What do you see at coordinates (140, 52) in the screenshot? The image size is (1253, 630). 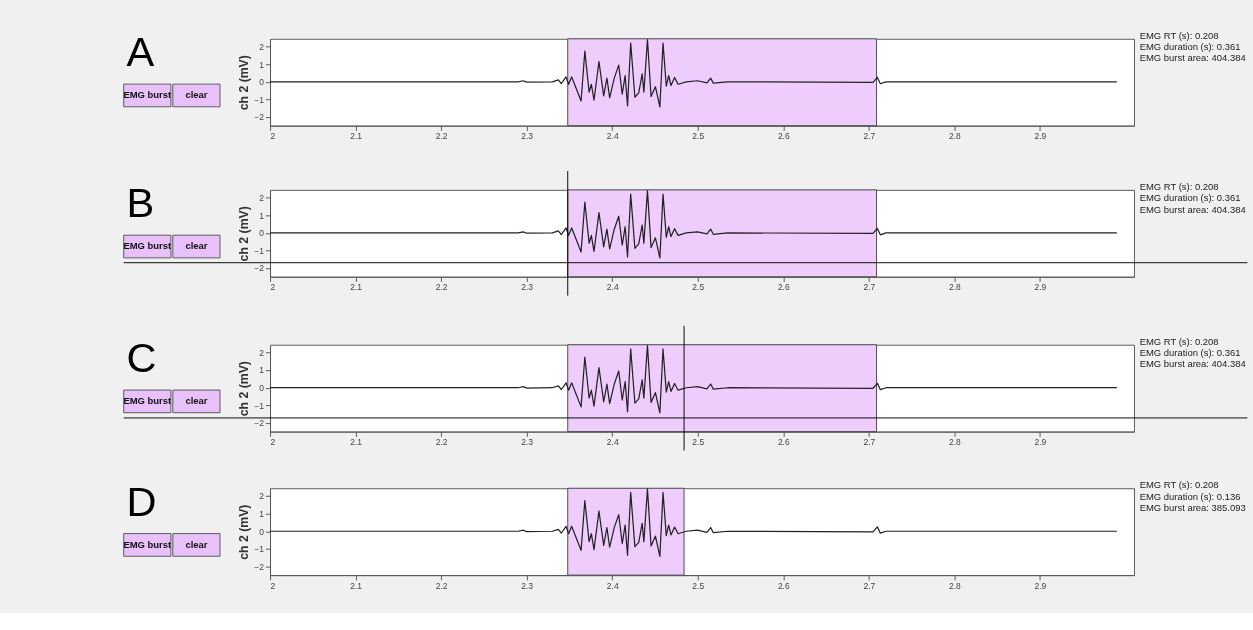 I see `chart-title: A` at bounding box center [140, 52].